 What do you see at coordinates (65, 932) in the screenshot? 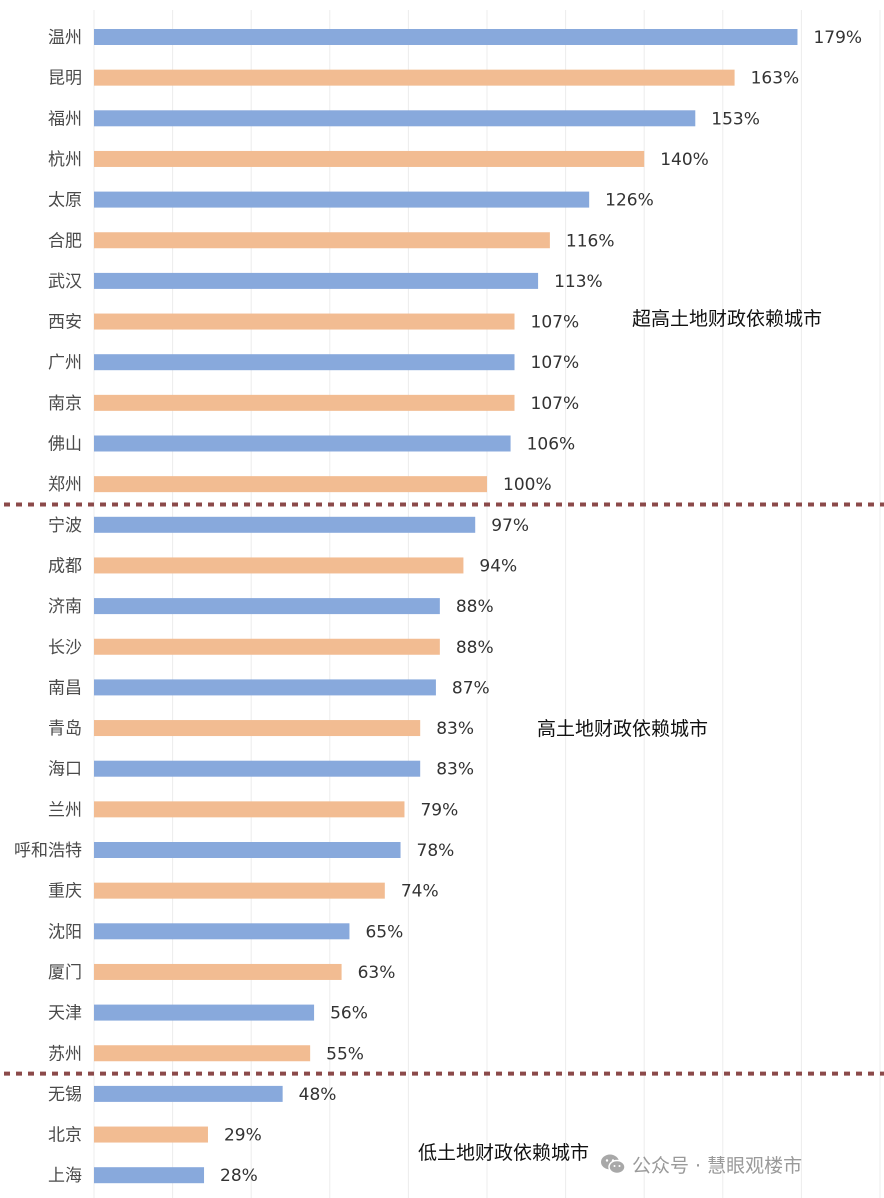
I see `category-label: 沈阳` at bounding box center [65, 932].